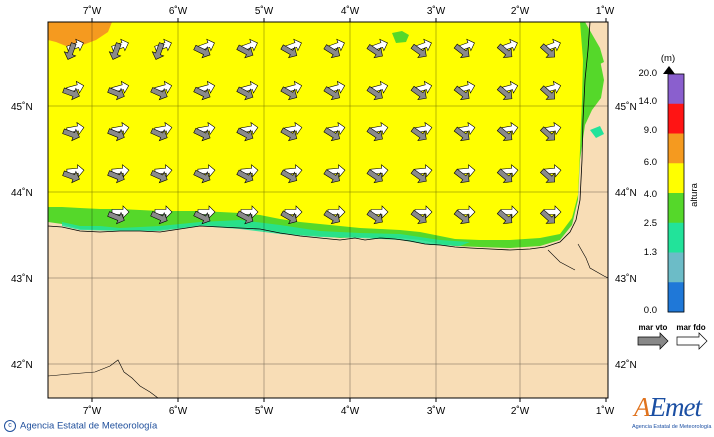  I want to click on legend-level-label: 2.5, so click(650, 223).